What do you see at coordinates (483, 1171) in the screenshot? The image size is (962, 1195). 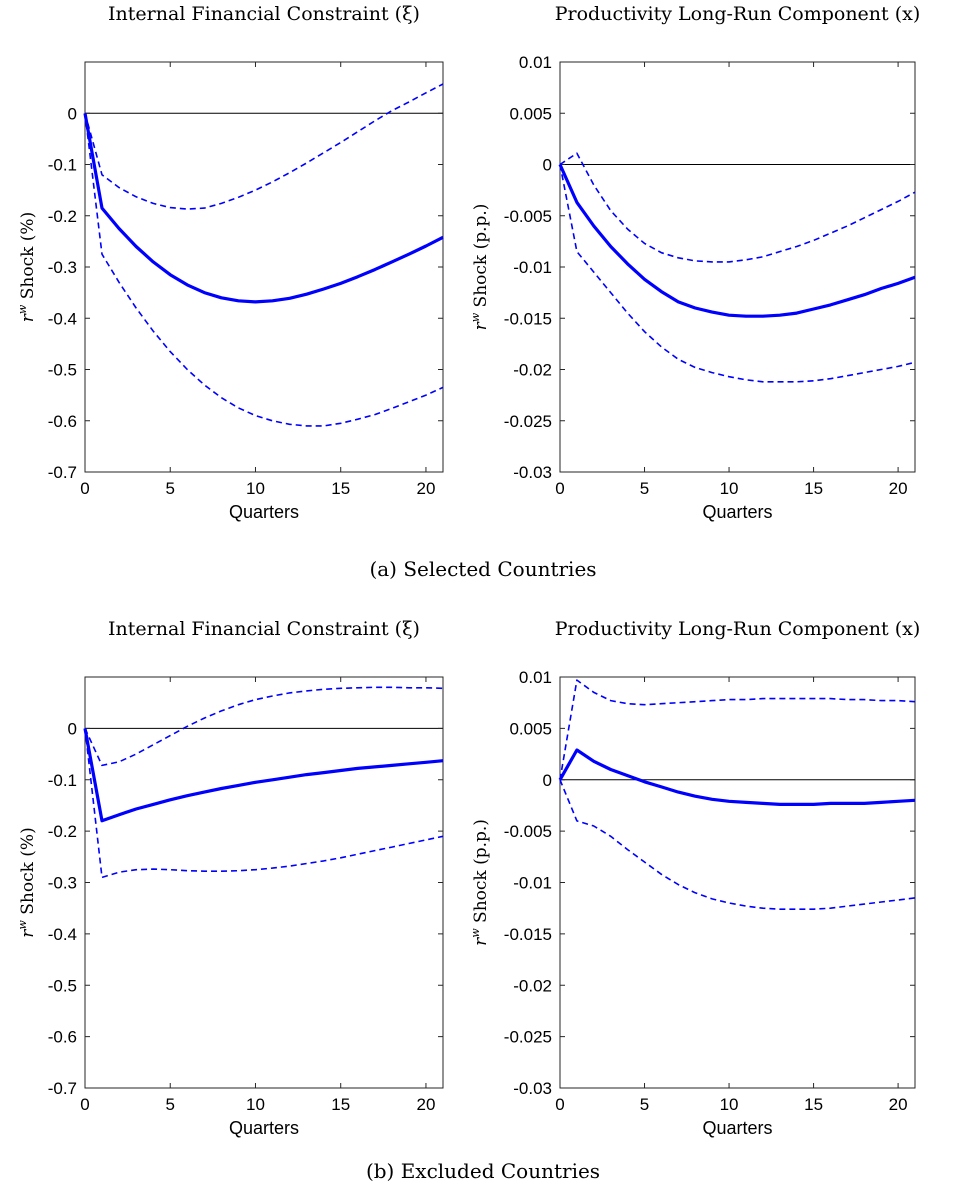 I see `caption-b: (b) Excluded Countries` at bounding box center [483, 1171].